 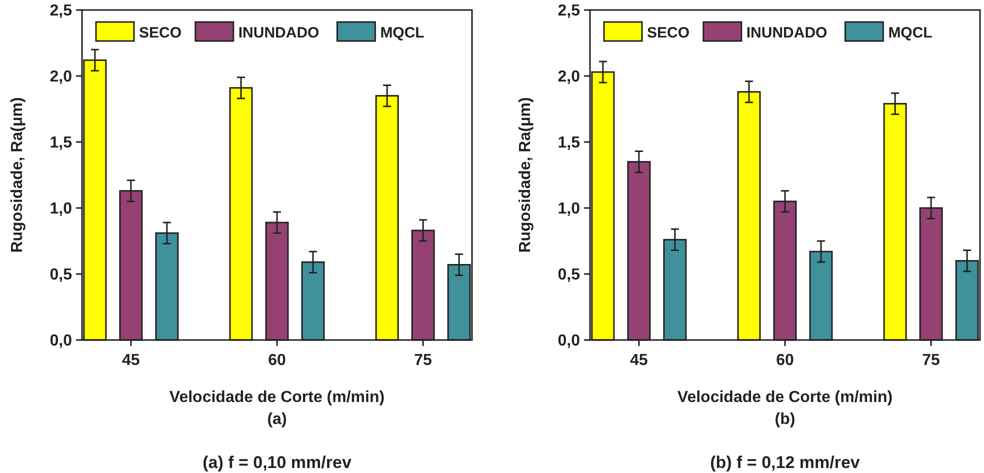 What do you see at coordinates (785, 462) in the screenshot?
I see `text: (b) f = 0,12 mm/rev` at bounding box center [785, 462].